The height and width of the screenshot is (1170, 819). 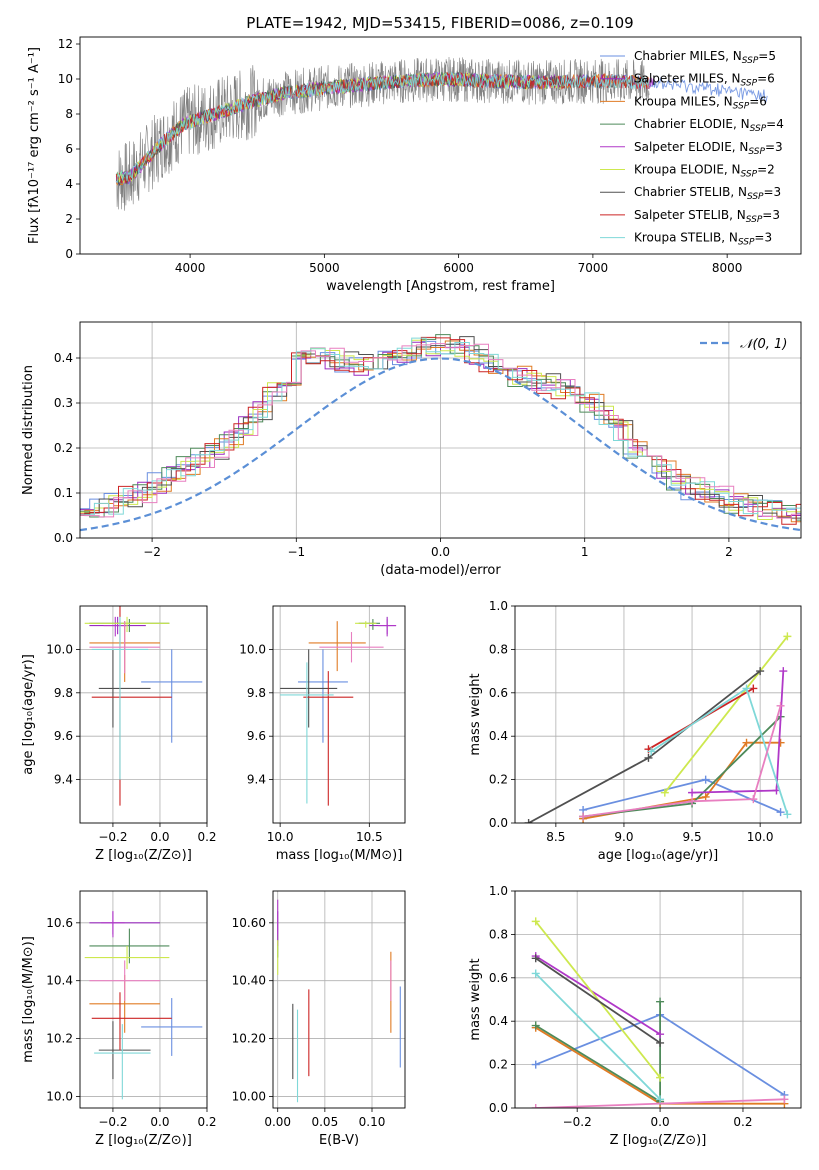 I want to click on residuals-plot, so click(x=440, y=433).